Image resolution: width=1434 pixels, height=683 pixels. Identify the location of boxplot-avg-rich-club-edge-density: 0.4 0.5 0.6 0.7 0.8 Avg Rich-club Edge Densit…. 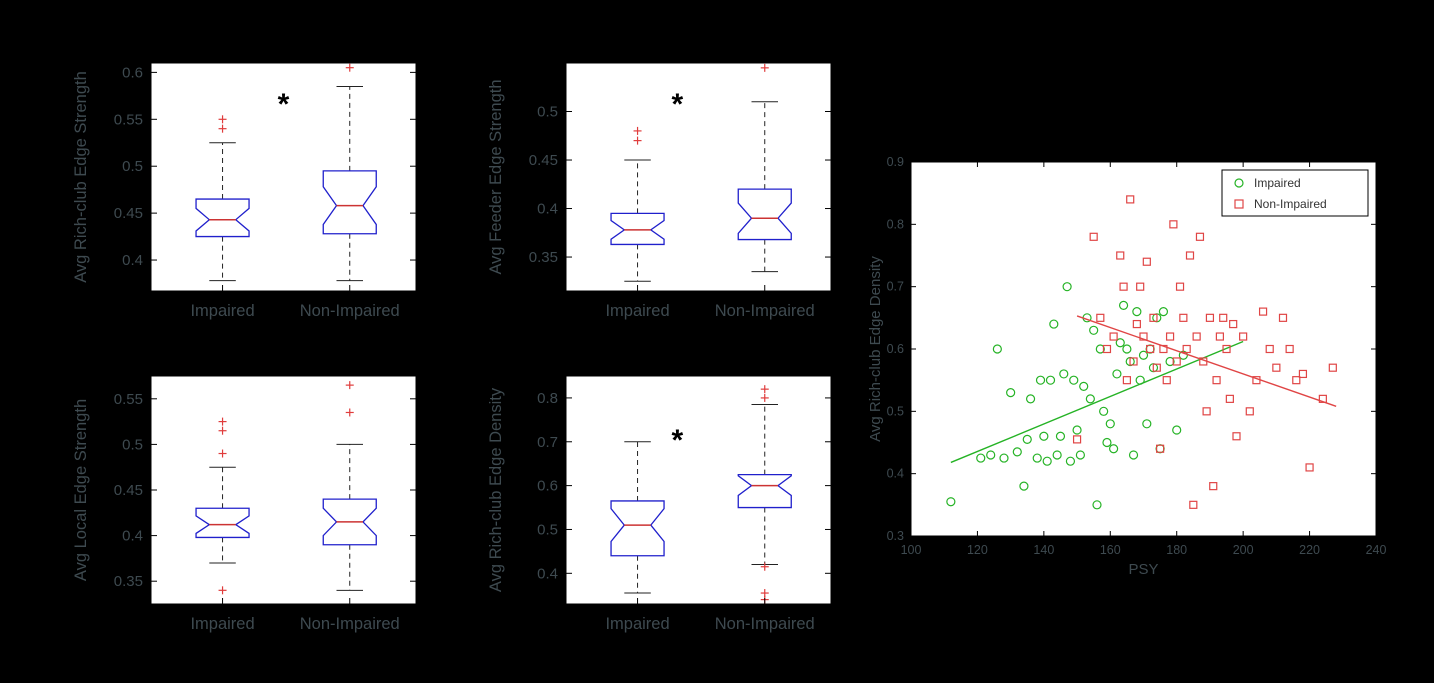
(660, 495).